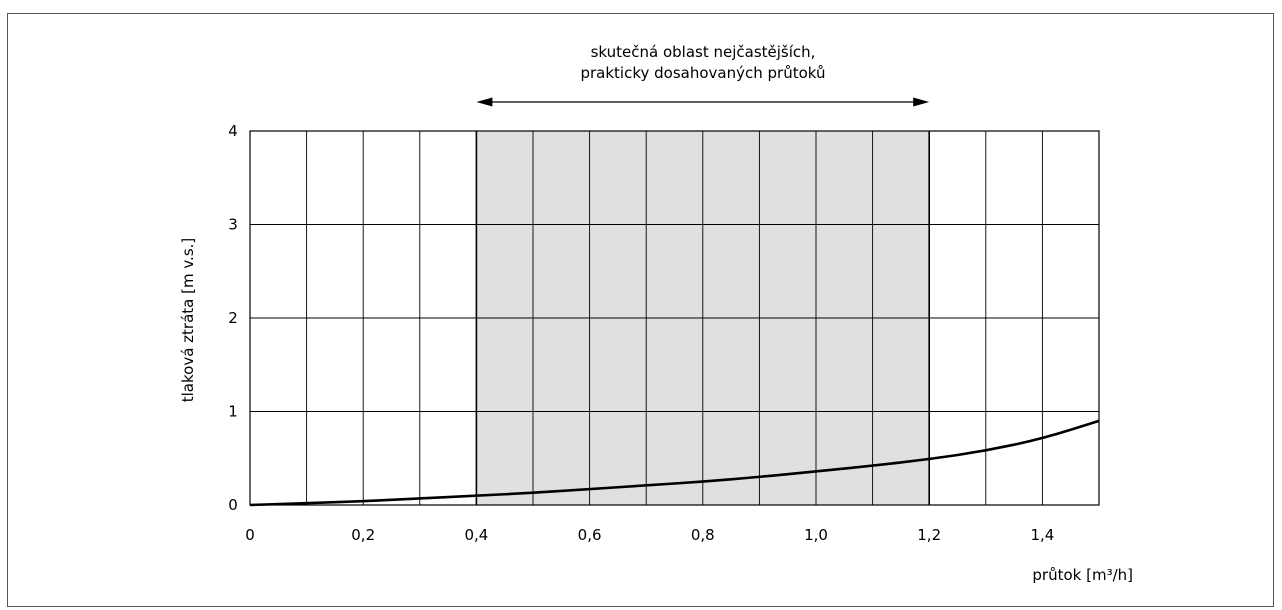 This screenshot has width=1282, height=610. Describe the element at coordinates (233, 505) in the screenshot. I see `y-tick-label: 0` at that location.